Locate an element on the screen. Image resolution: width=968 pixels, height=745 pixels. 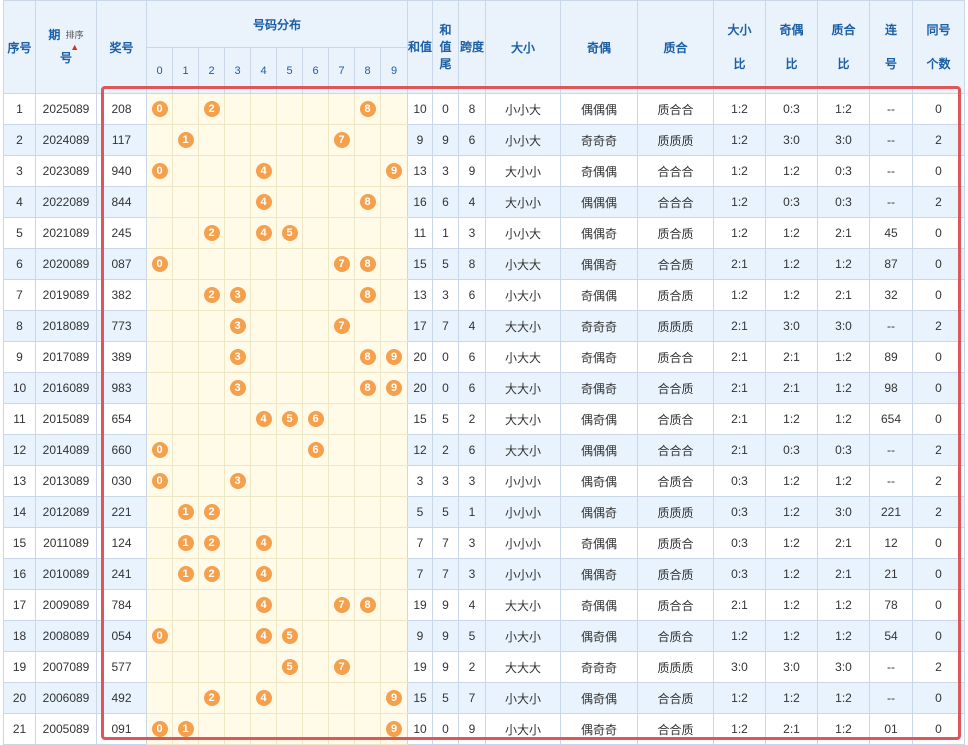
cell-distribution-4: 4 is located at coordinates (263, 543).